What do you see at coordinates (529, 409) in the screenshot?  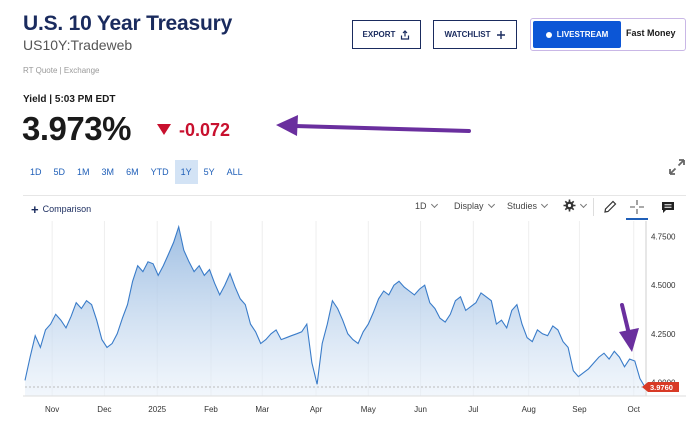 I see `x-tick-label: Aug` at bounding box center [529, 409].